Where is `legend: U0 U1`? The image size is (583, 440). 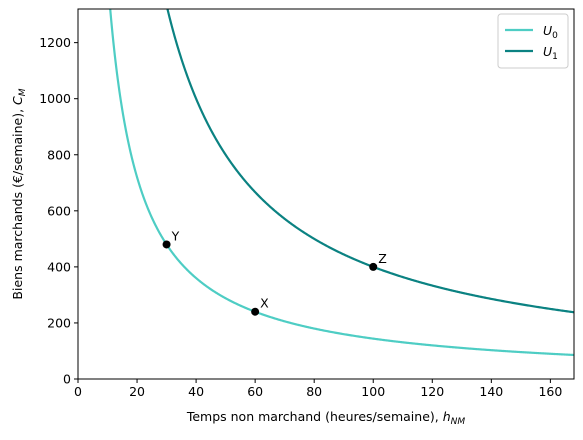 legend: U0 U1 is located at coordinates (533, 41).